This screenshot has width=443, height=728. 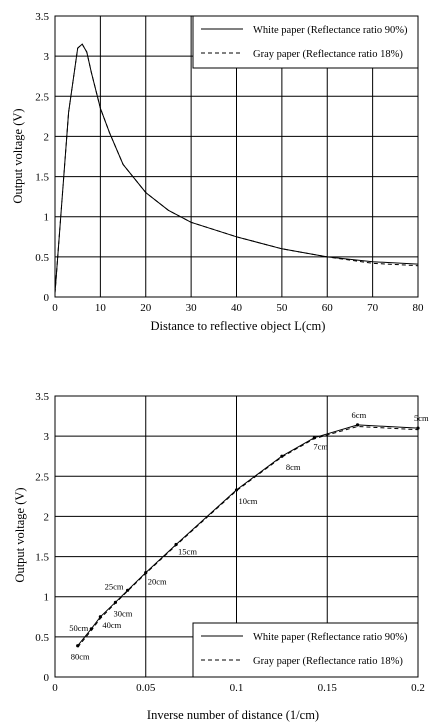 I want to click on point-label: 30cm, so click(x=122, y=613).